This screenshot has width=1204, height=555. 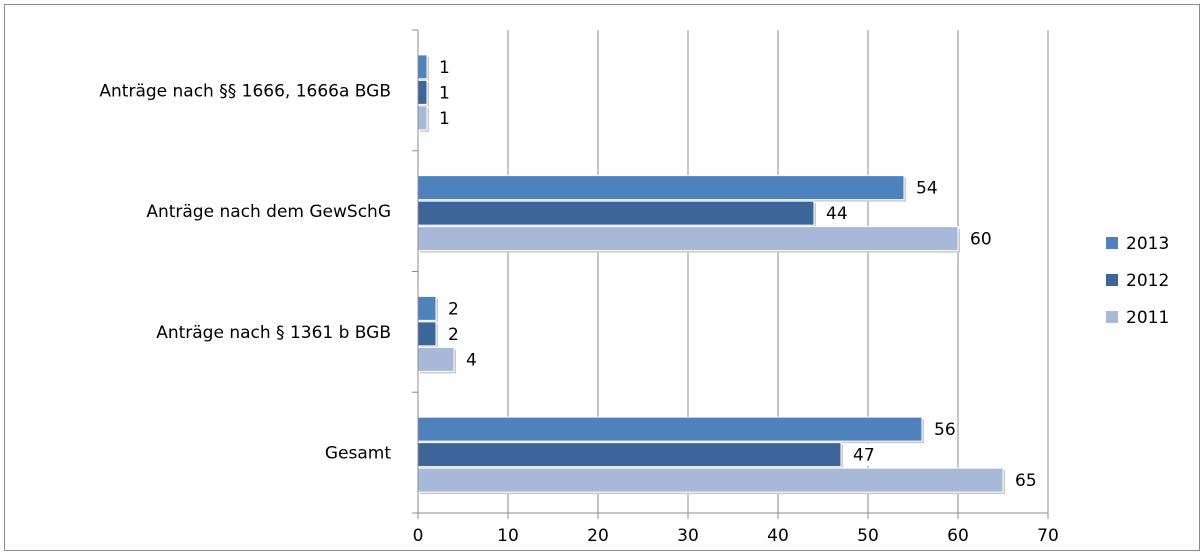 I want to click on data-label: 47, so click(x=864, y=456).